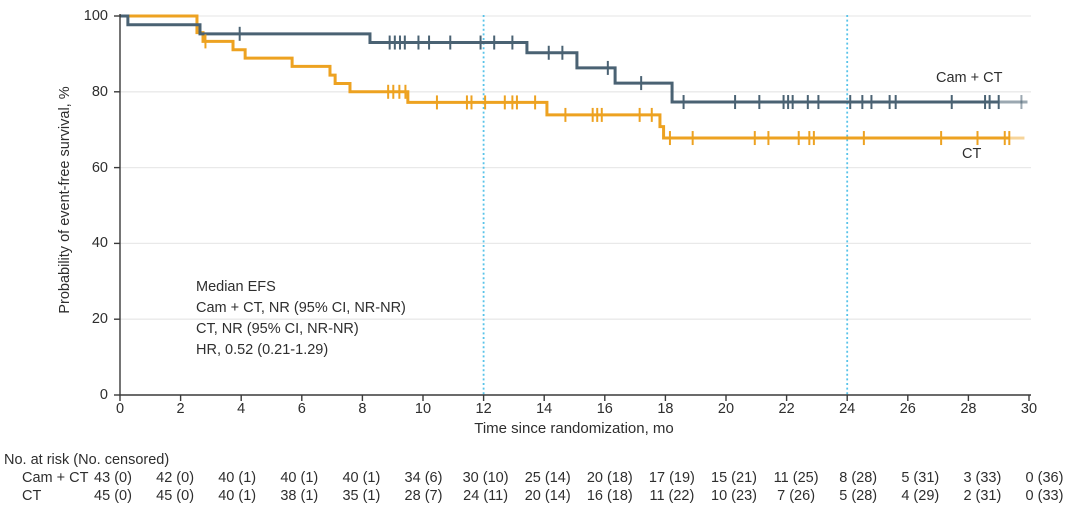 The height and width of the screenshot is (519, 1080). Describe the element at coordinates (920, 478) in the screenshot. I see `risk-value: 5 (31)` at that location.